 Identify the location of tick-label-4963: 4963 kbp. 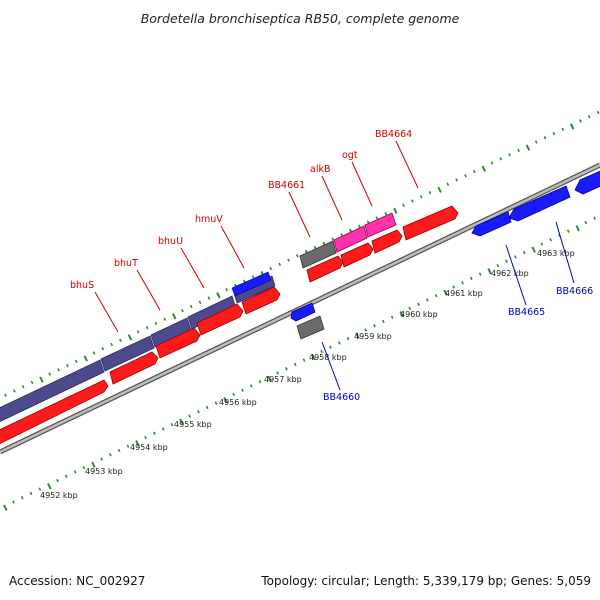
(556, 253).